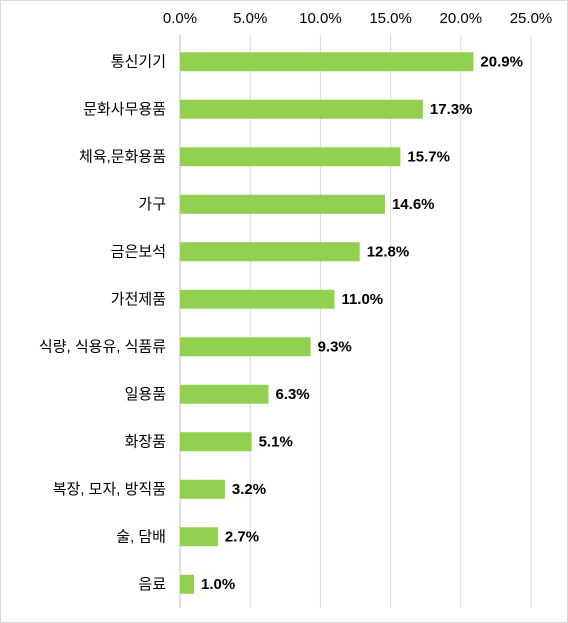 Image resolution: width=568 pixels, height=623 pixels. Describe the element at coordinates (141, 537) in the screenshot. I see `y-tick-label: 술, 담배` at that location.